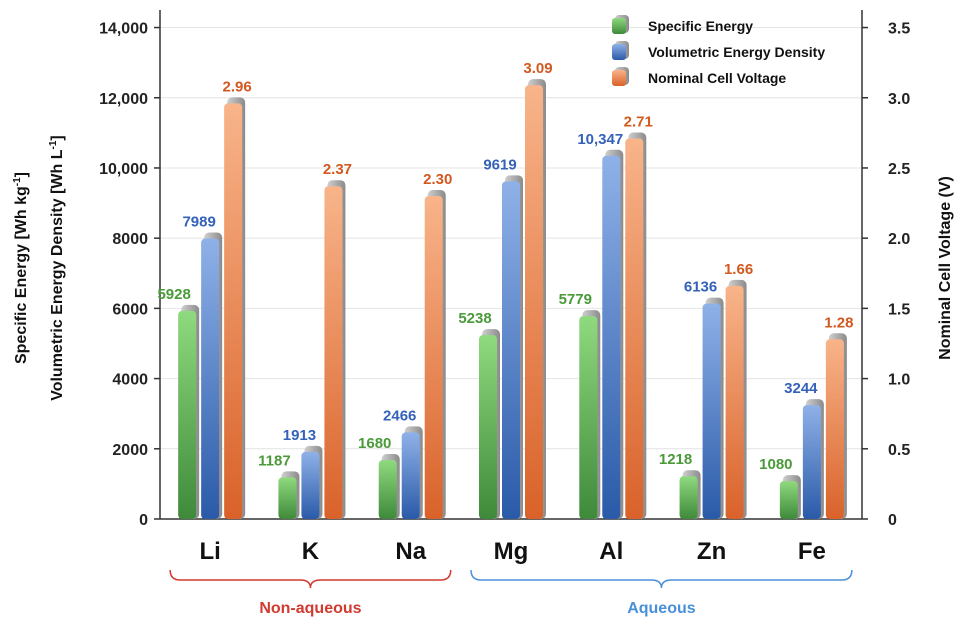 This screenshot has height=622, width=955. Describe the element at coordinates (717, 78) in the screenshot. I see `legend-label: Nominal Cell Voltage` at that location.